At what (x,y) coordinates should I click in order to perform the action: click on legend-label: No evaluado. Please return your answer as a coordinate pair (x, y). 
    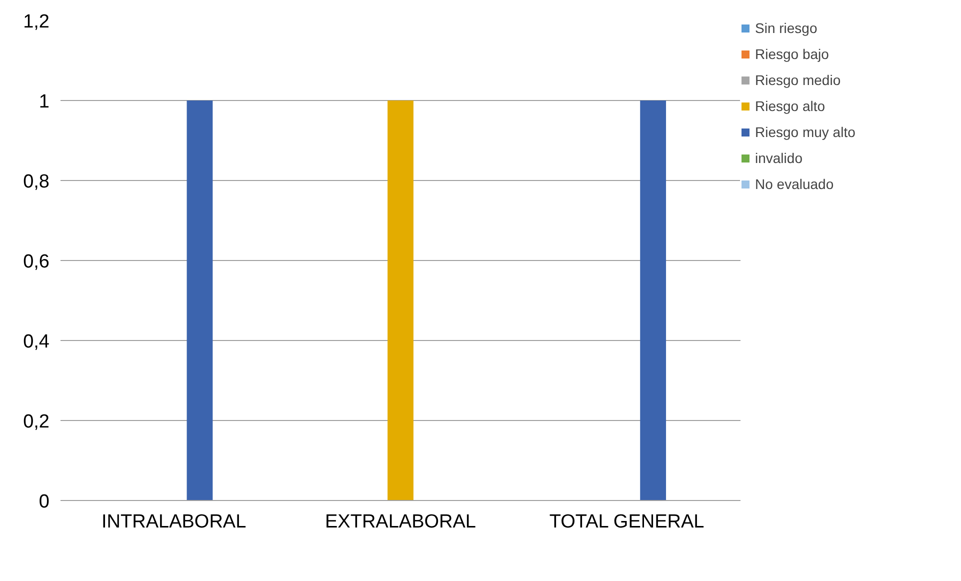
    Looking at the image, I should click on (794, 184).